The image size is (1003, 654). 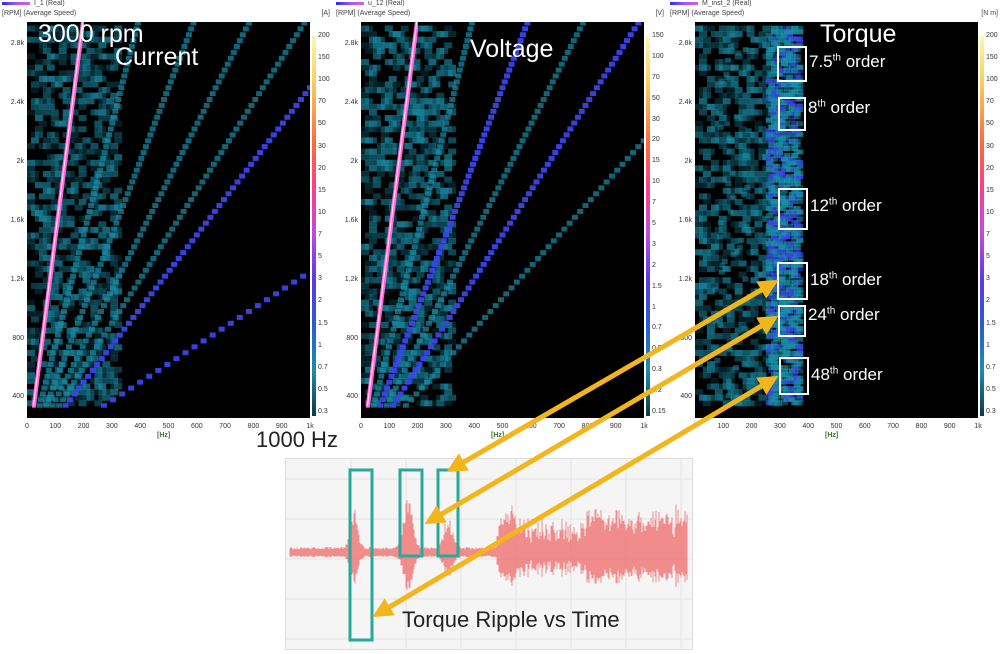 What do you see at coordinates (656, 98) in the screenshot?
I see `colorbar-tick-label: 50` at bounding box center [656, 98].